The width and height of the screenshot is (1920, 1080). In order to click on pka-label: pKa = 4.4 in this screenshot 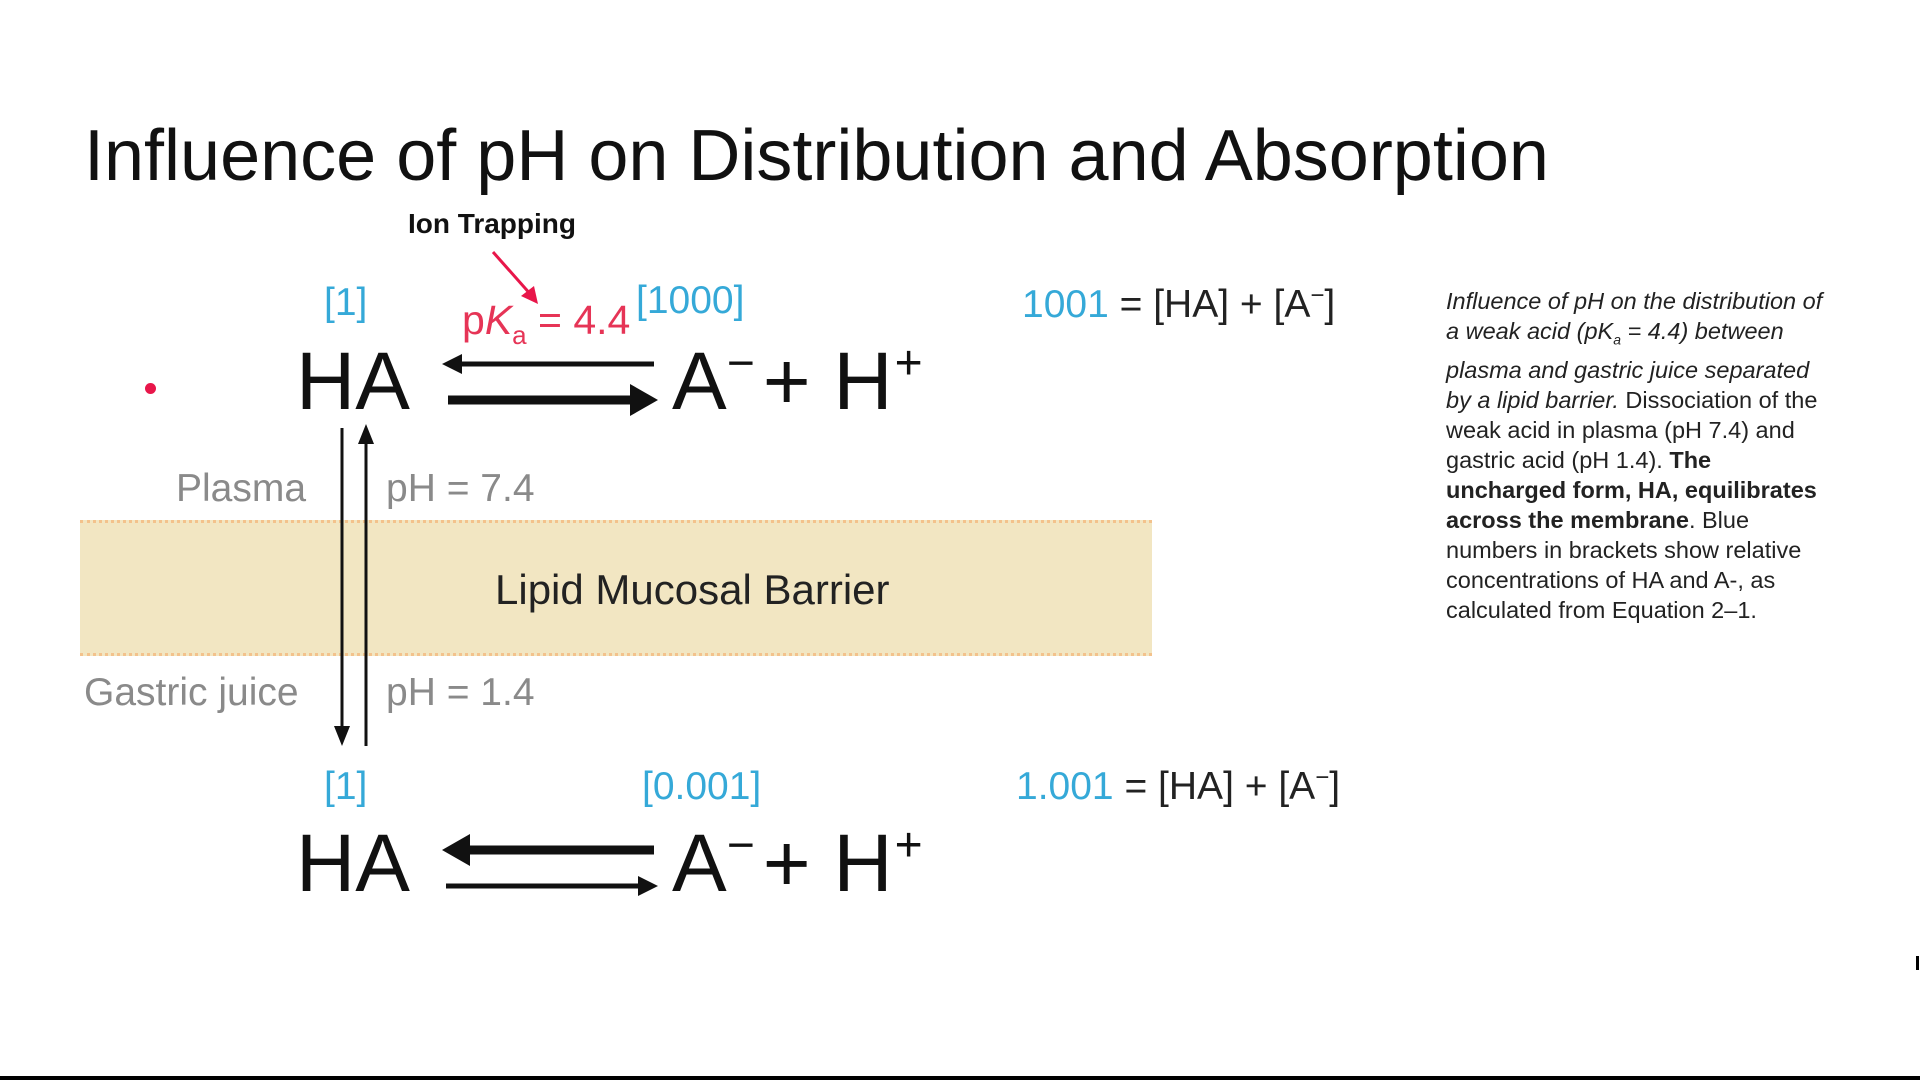, I will do `click(546, 323)`.